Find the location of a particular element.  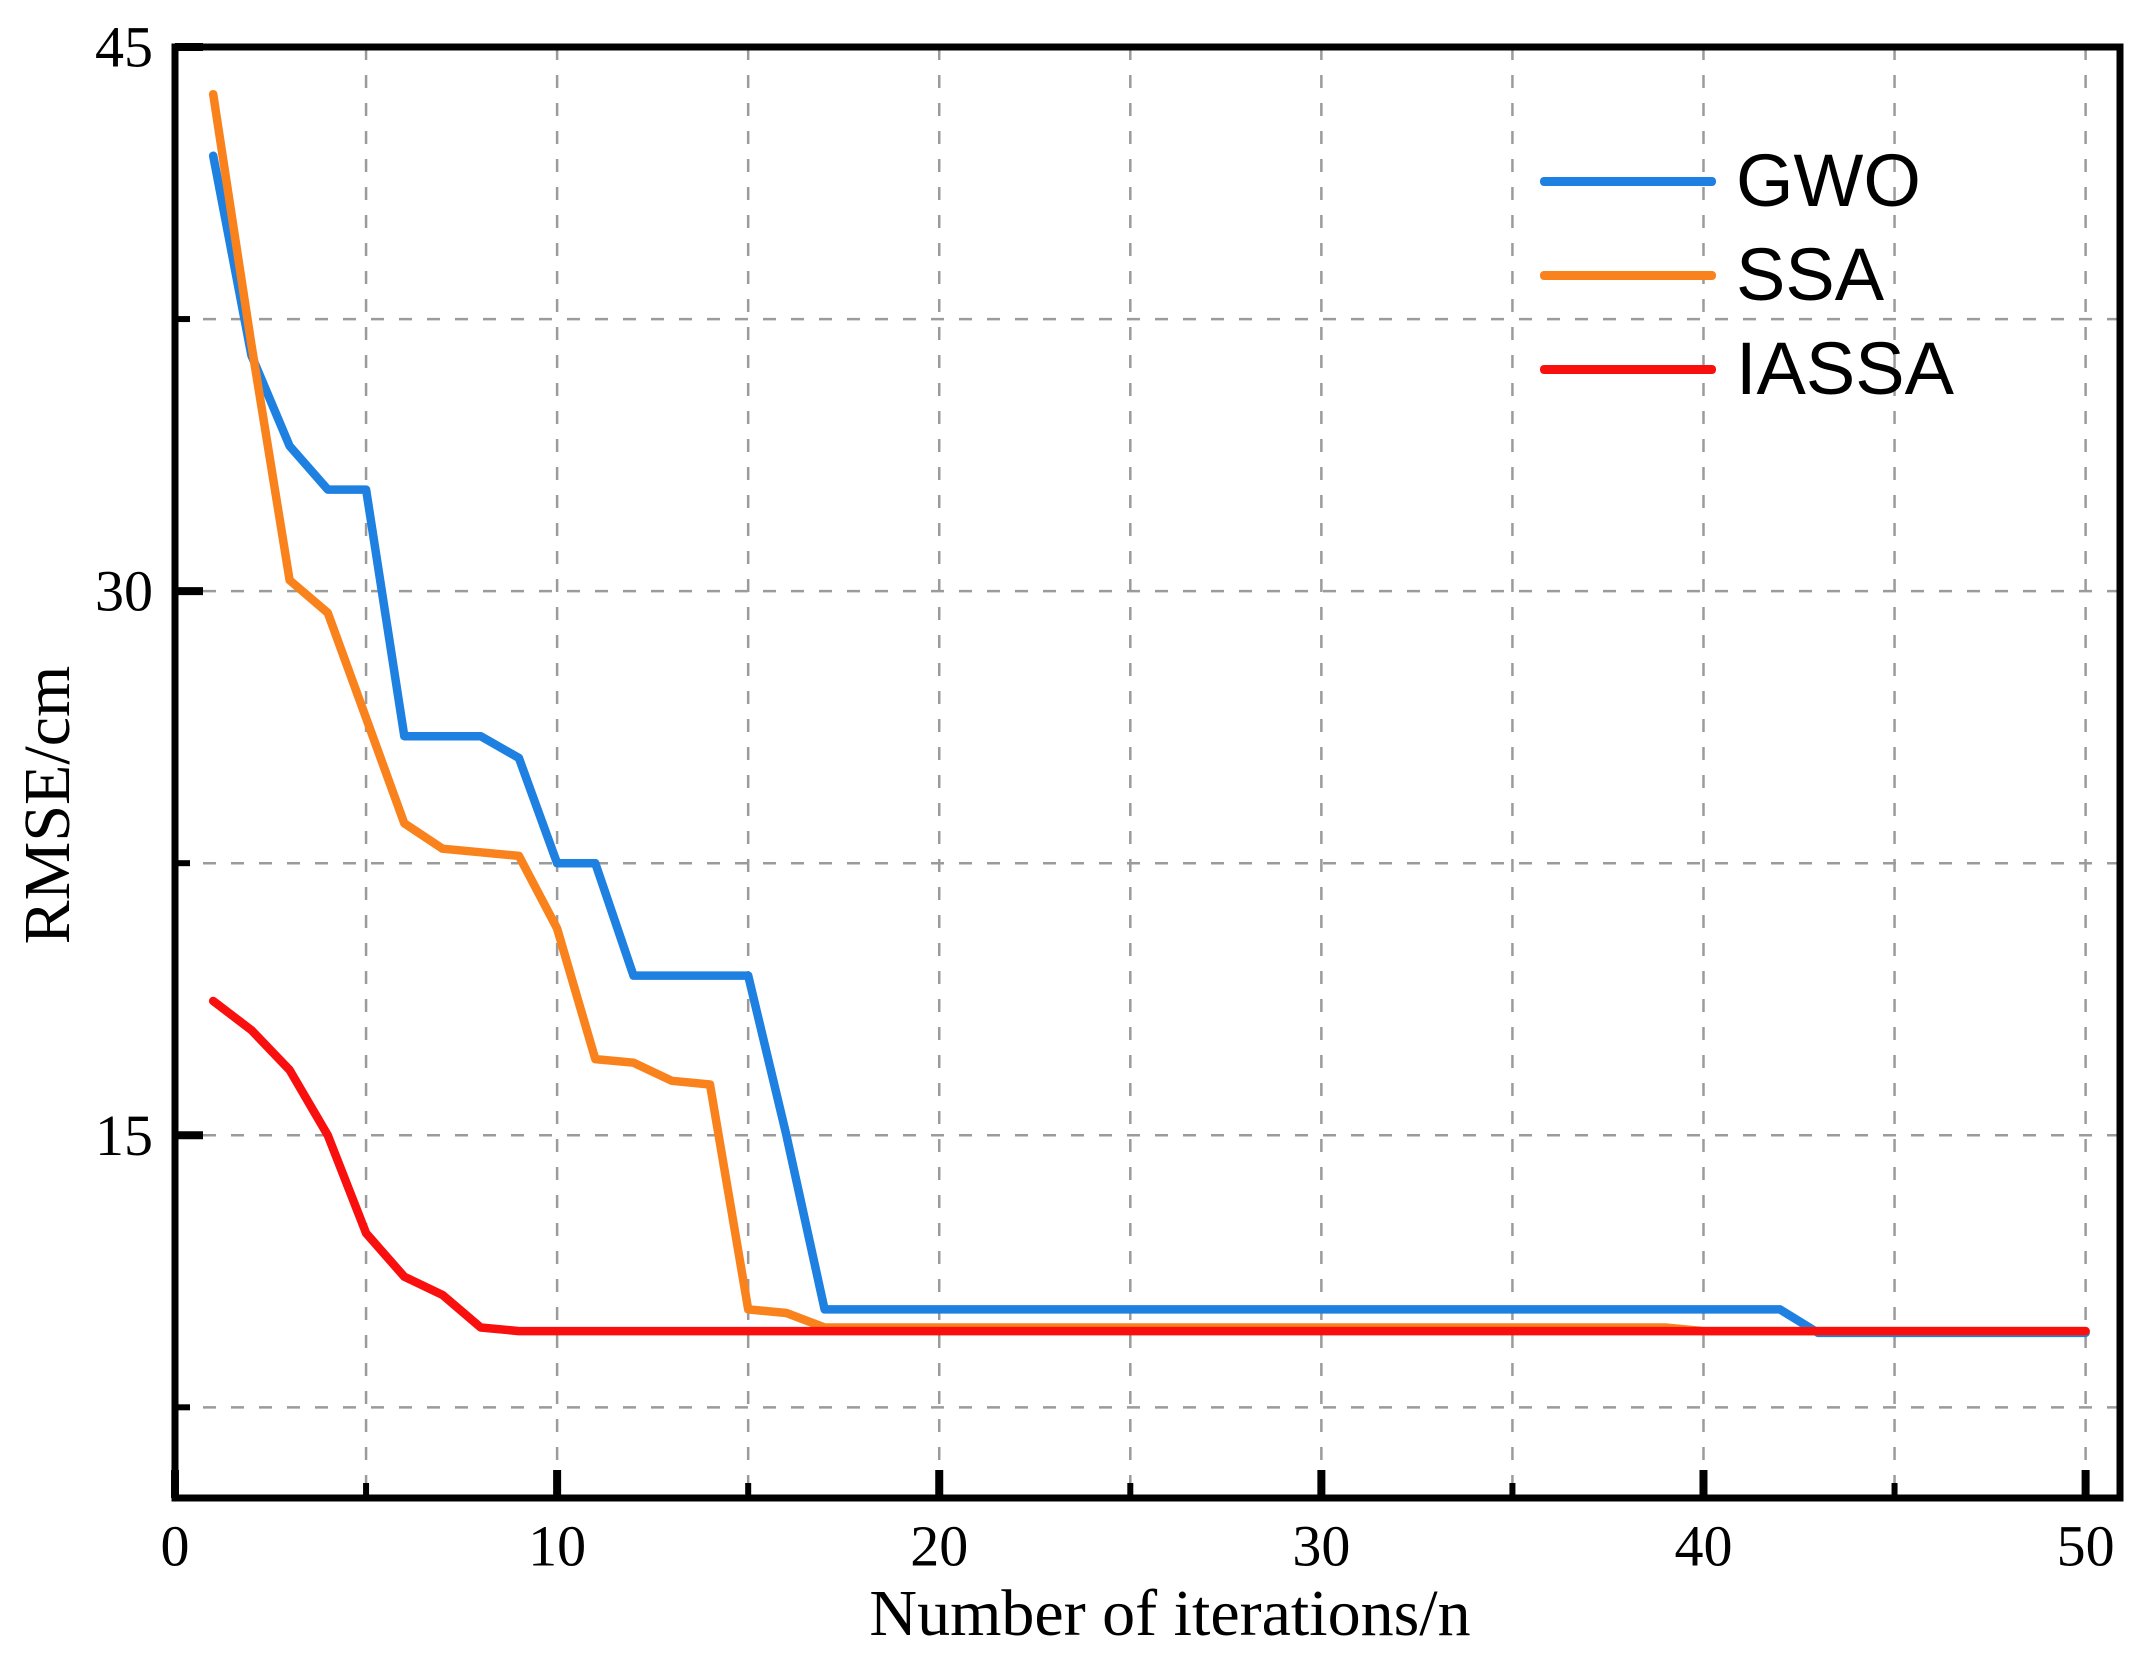

x-tick-label: 40 is located at coordinates (1703, 1546).